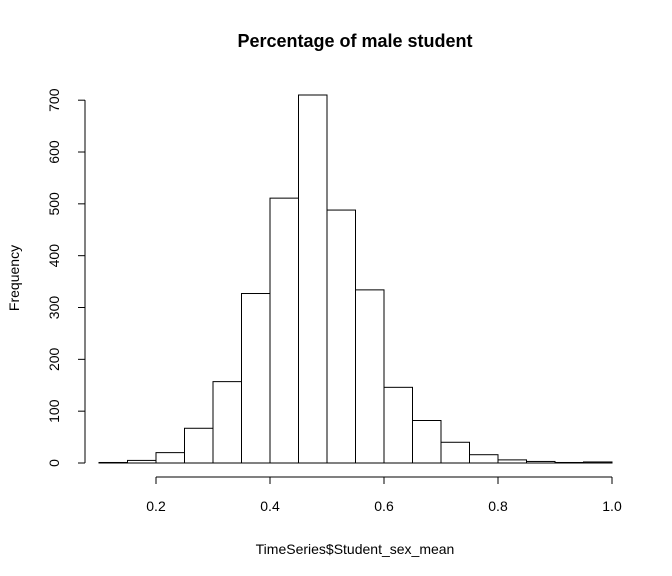  I want to click on x-axis: 0.2 0.4 0.6 0.8 1.0, so click(384, 495).